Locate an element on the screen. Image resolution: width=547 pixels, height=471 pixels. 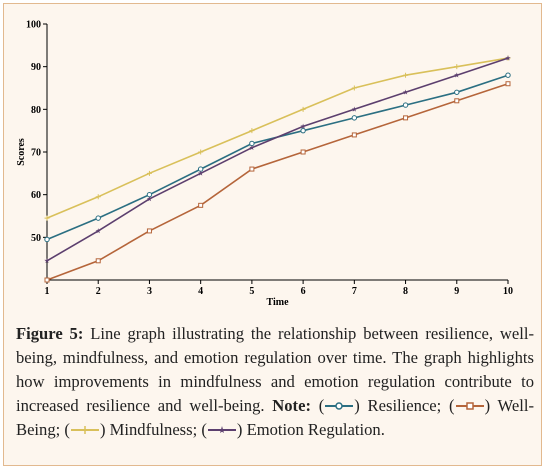
y-tick-label: 90 is located at coordinates (36, 67).